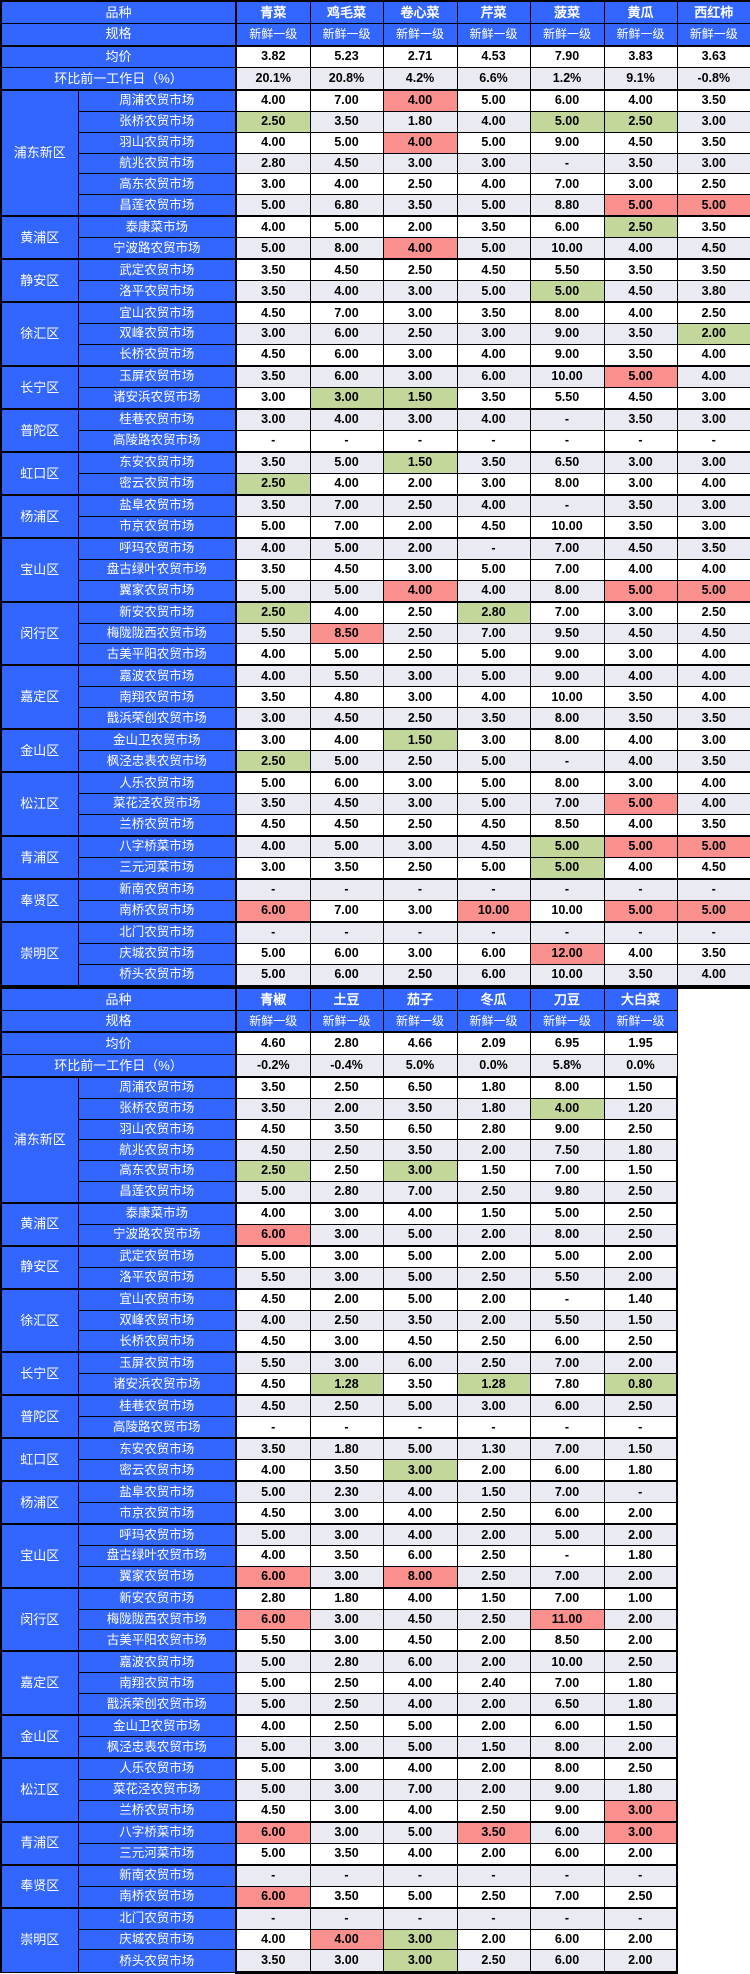  Describe the element at coordinates (157, 633) in the screenshot. I see `market-name-cell: 梅陇陇西农贸市场` at that location.